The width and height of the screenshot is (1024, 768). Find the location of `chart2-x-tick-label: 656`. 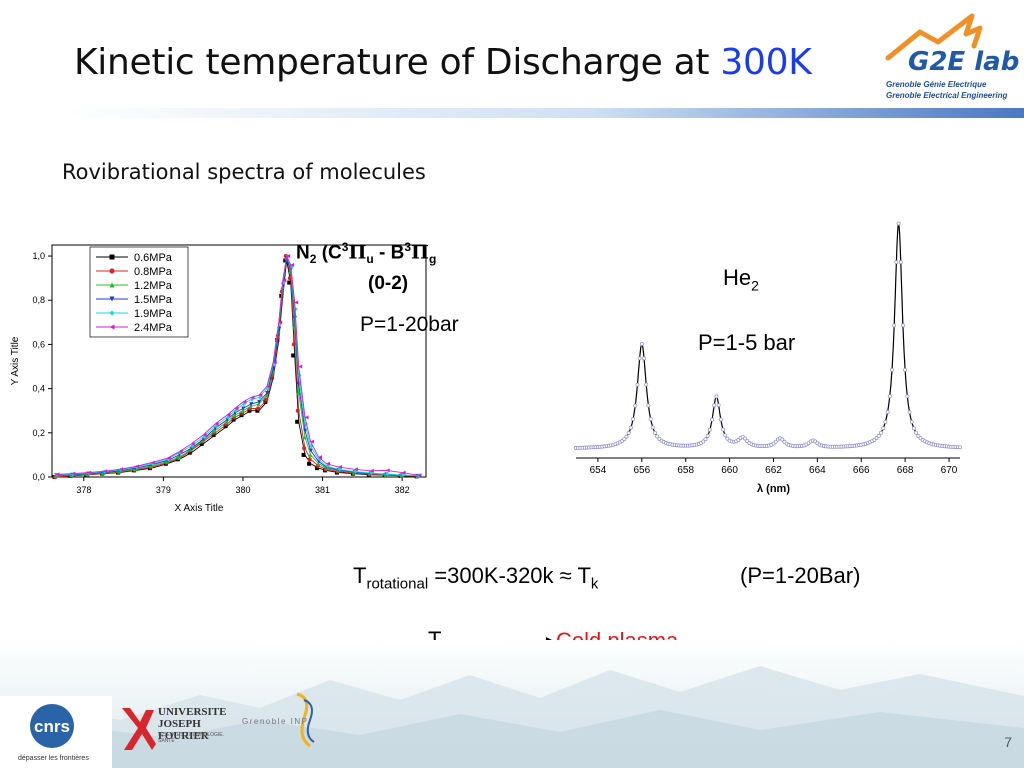

chart2-x-tick-label: 656 is located at coordinates (641, 470).